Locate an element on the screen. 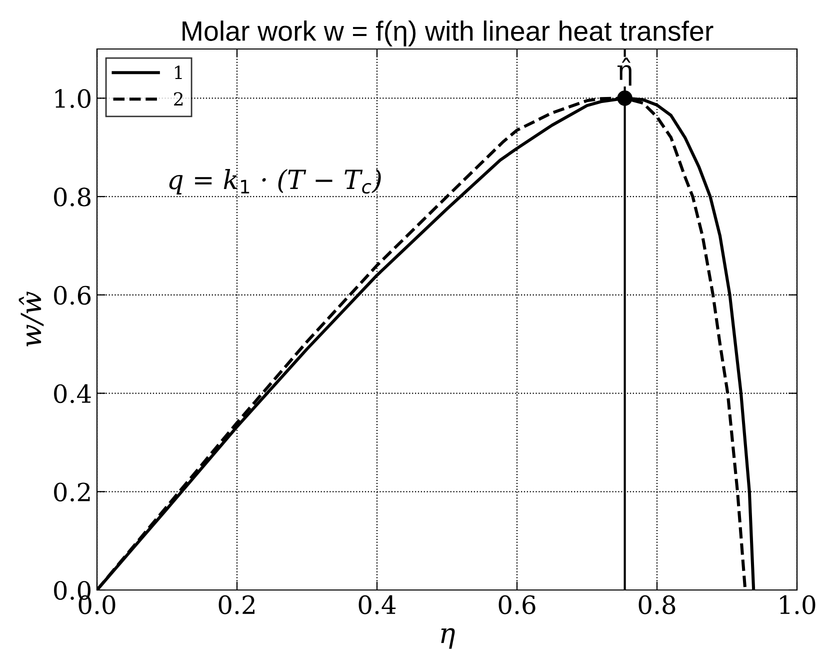 The image size is (817, 655). legend-label: 1 is located at coordinates (178, 72).